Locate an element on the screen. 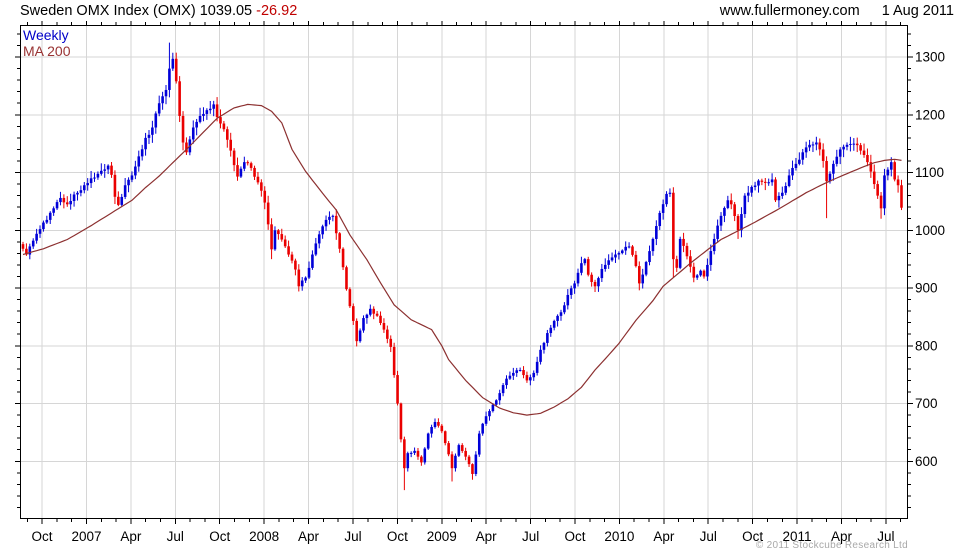  copyright-text: © 2011 Stockcube Research Ltd is located at coordinates (831, 545).